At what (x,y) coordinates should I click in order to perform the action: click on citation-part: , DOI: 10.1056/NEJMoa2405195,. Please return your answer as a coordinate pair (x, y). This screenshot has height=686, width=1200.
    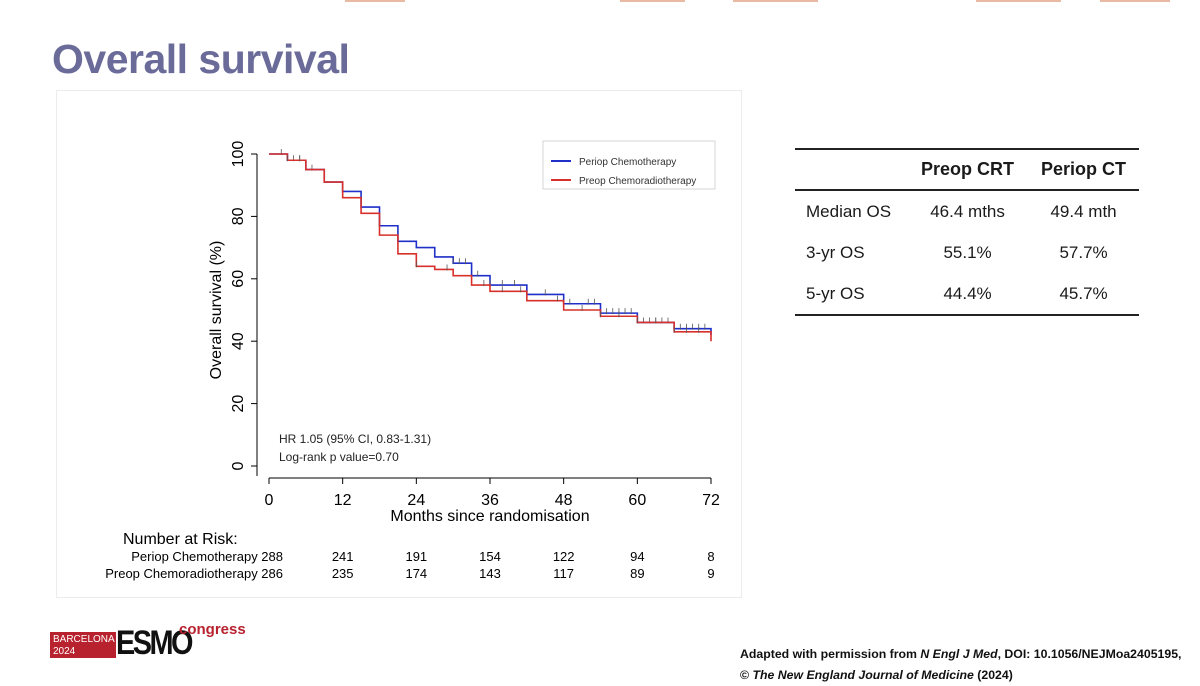
    Looking at the image, I should click on (1089, 654).